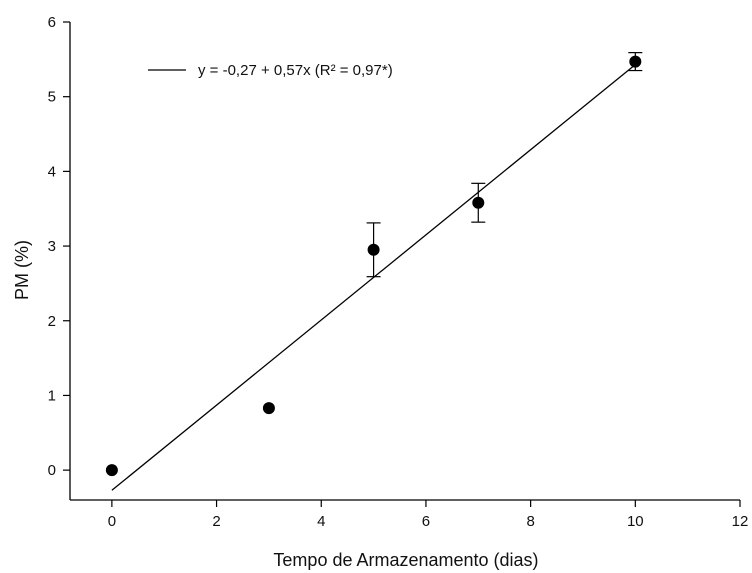  Describe the element at coordinates (52, 395) in the screenshot. I see `y-tick-label: 1` at that location.